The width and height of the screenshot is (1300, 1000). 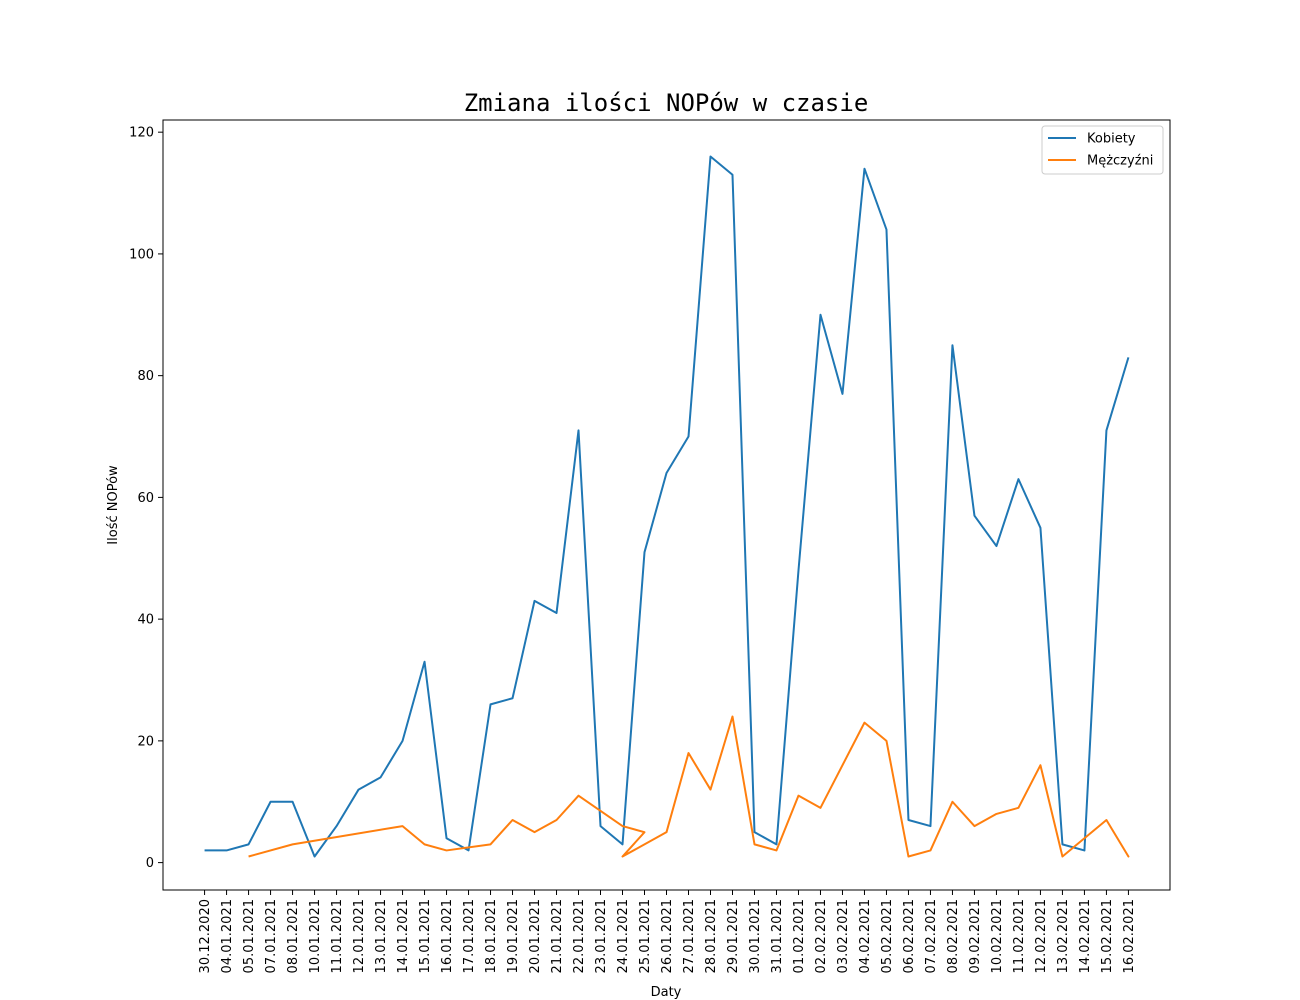 What do you see at coordinates (293, 936) in the screenshot?
I see `x-tick-label: 08.01.2021` at bounding box center [293, 936].